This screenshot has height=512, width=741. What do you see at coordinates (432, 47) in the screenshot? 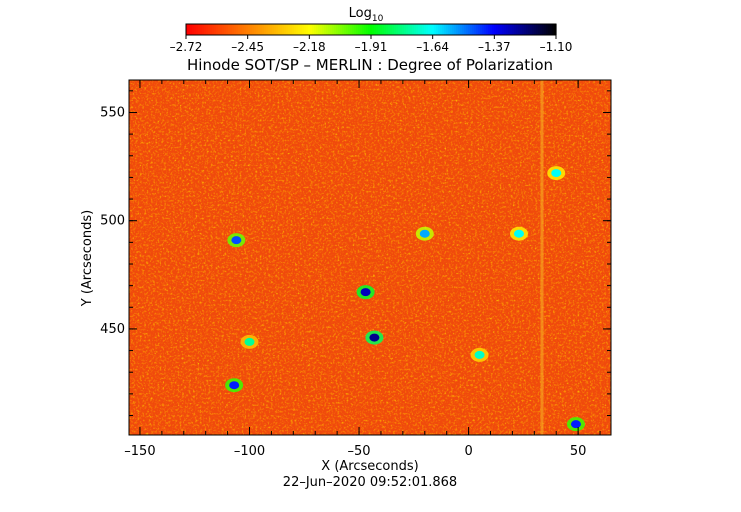
I see `colorbar-tick-label: –1.64` at bounding box center [432, 47].